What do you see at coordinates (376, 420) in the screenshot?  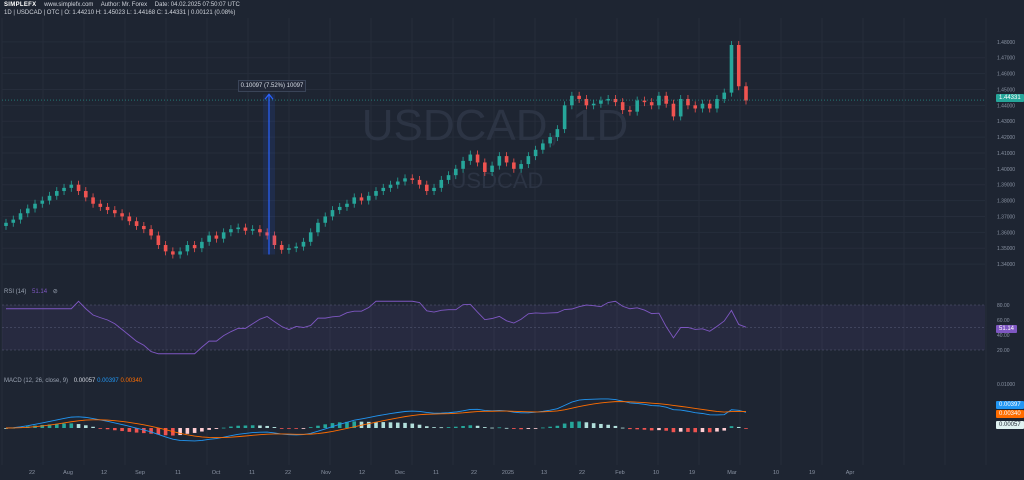 I see `macd-line` at bounding box center [376, 420].